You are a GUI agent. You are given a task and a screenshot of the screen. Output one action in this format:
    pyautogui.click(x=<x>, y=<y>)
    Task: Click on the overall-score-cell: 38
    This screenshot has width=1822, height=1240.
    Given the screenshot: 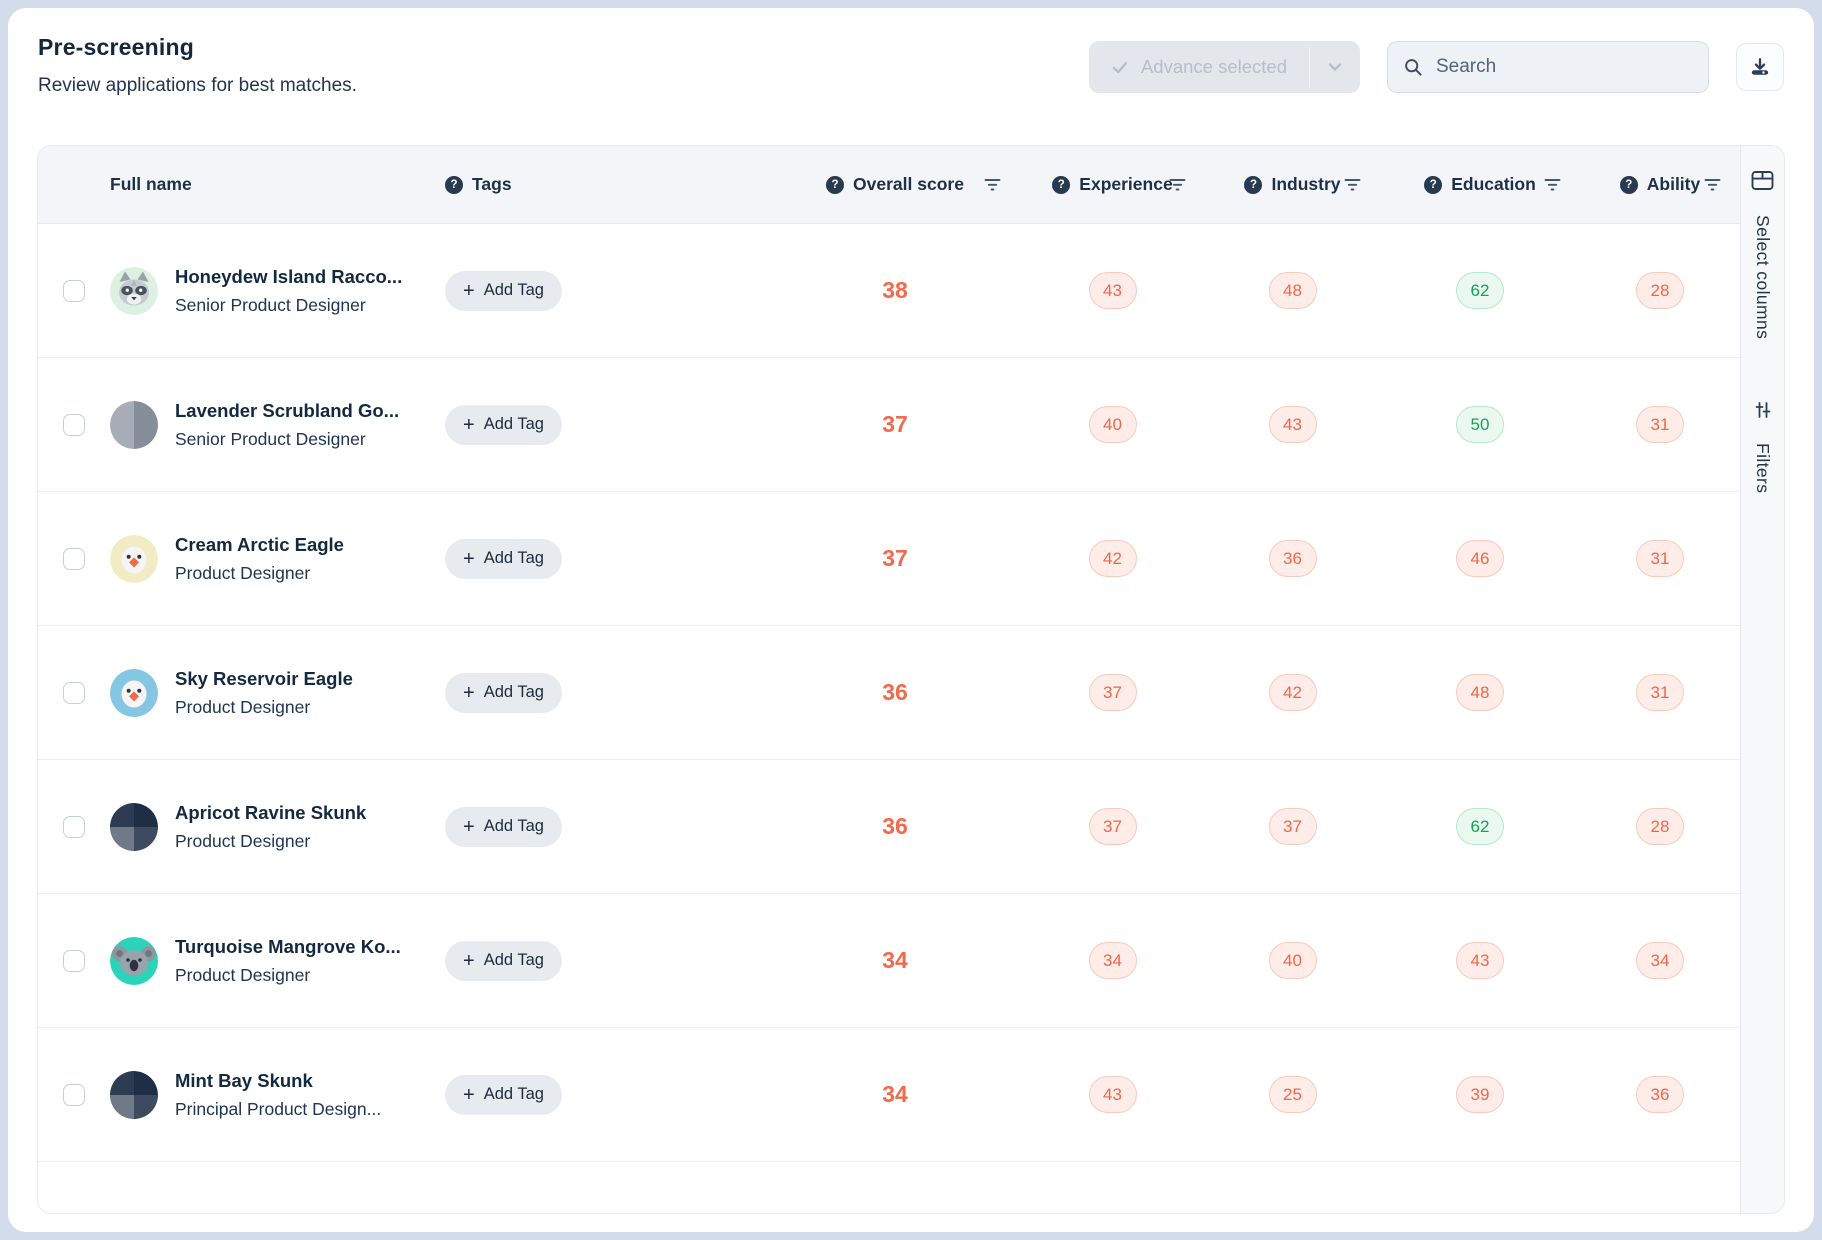 What is the action you would take?
    pyautogui.click(x=895, y=290)
    